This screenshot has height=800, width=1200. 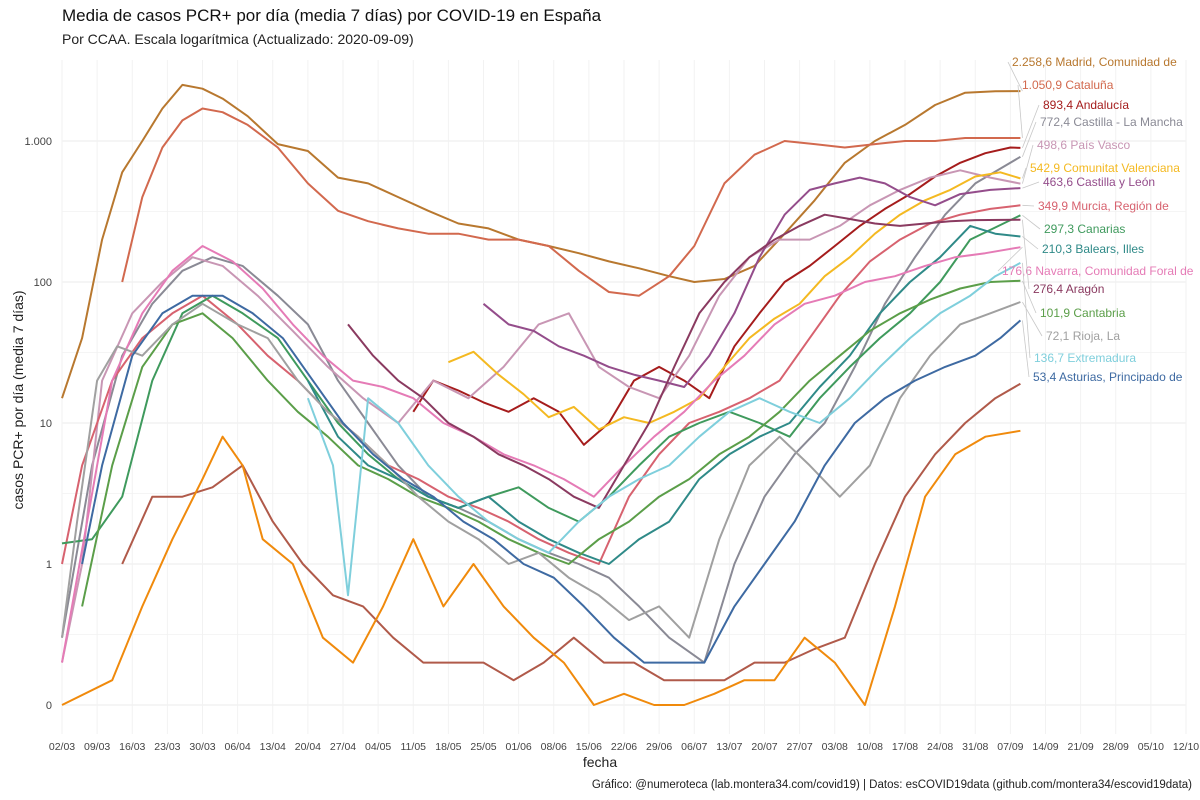 I want to click on y-tick-label: 1.000, so click(x=38, y=142).